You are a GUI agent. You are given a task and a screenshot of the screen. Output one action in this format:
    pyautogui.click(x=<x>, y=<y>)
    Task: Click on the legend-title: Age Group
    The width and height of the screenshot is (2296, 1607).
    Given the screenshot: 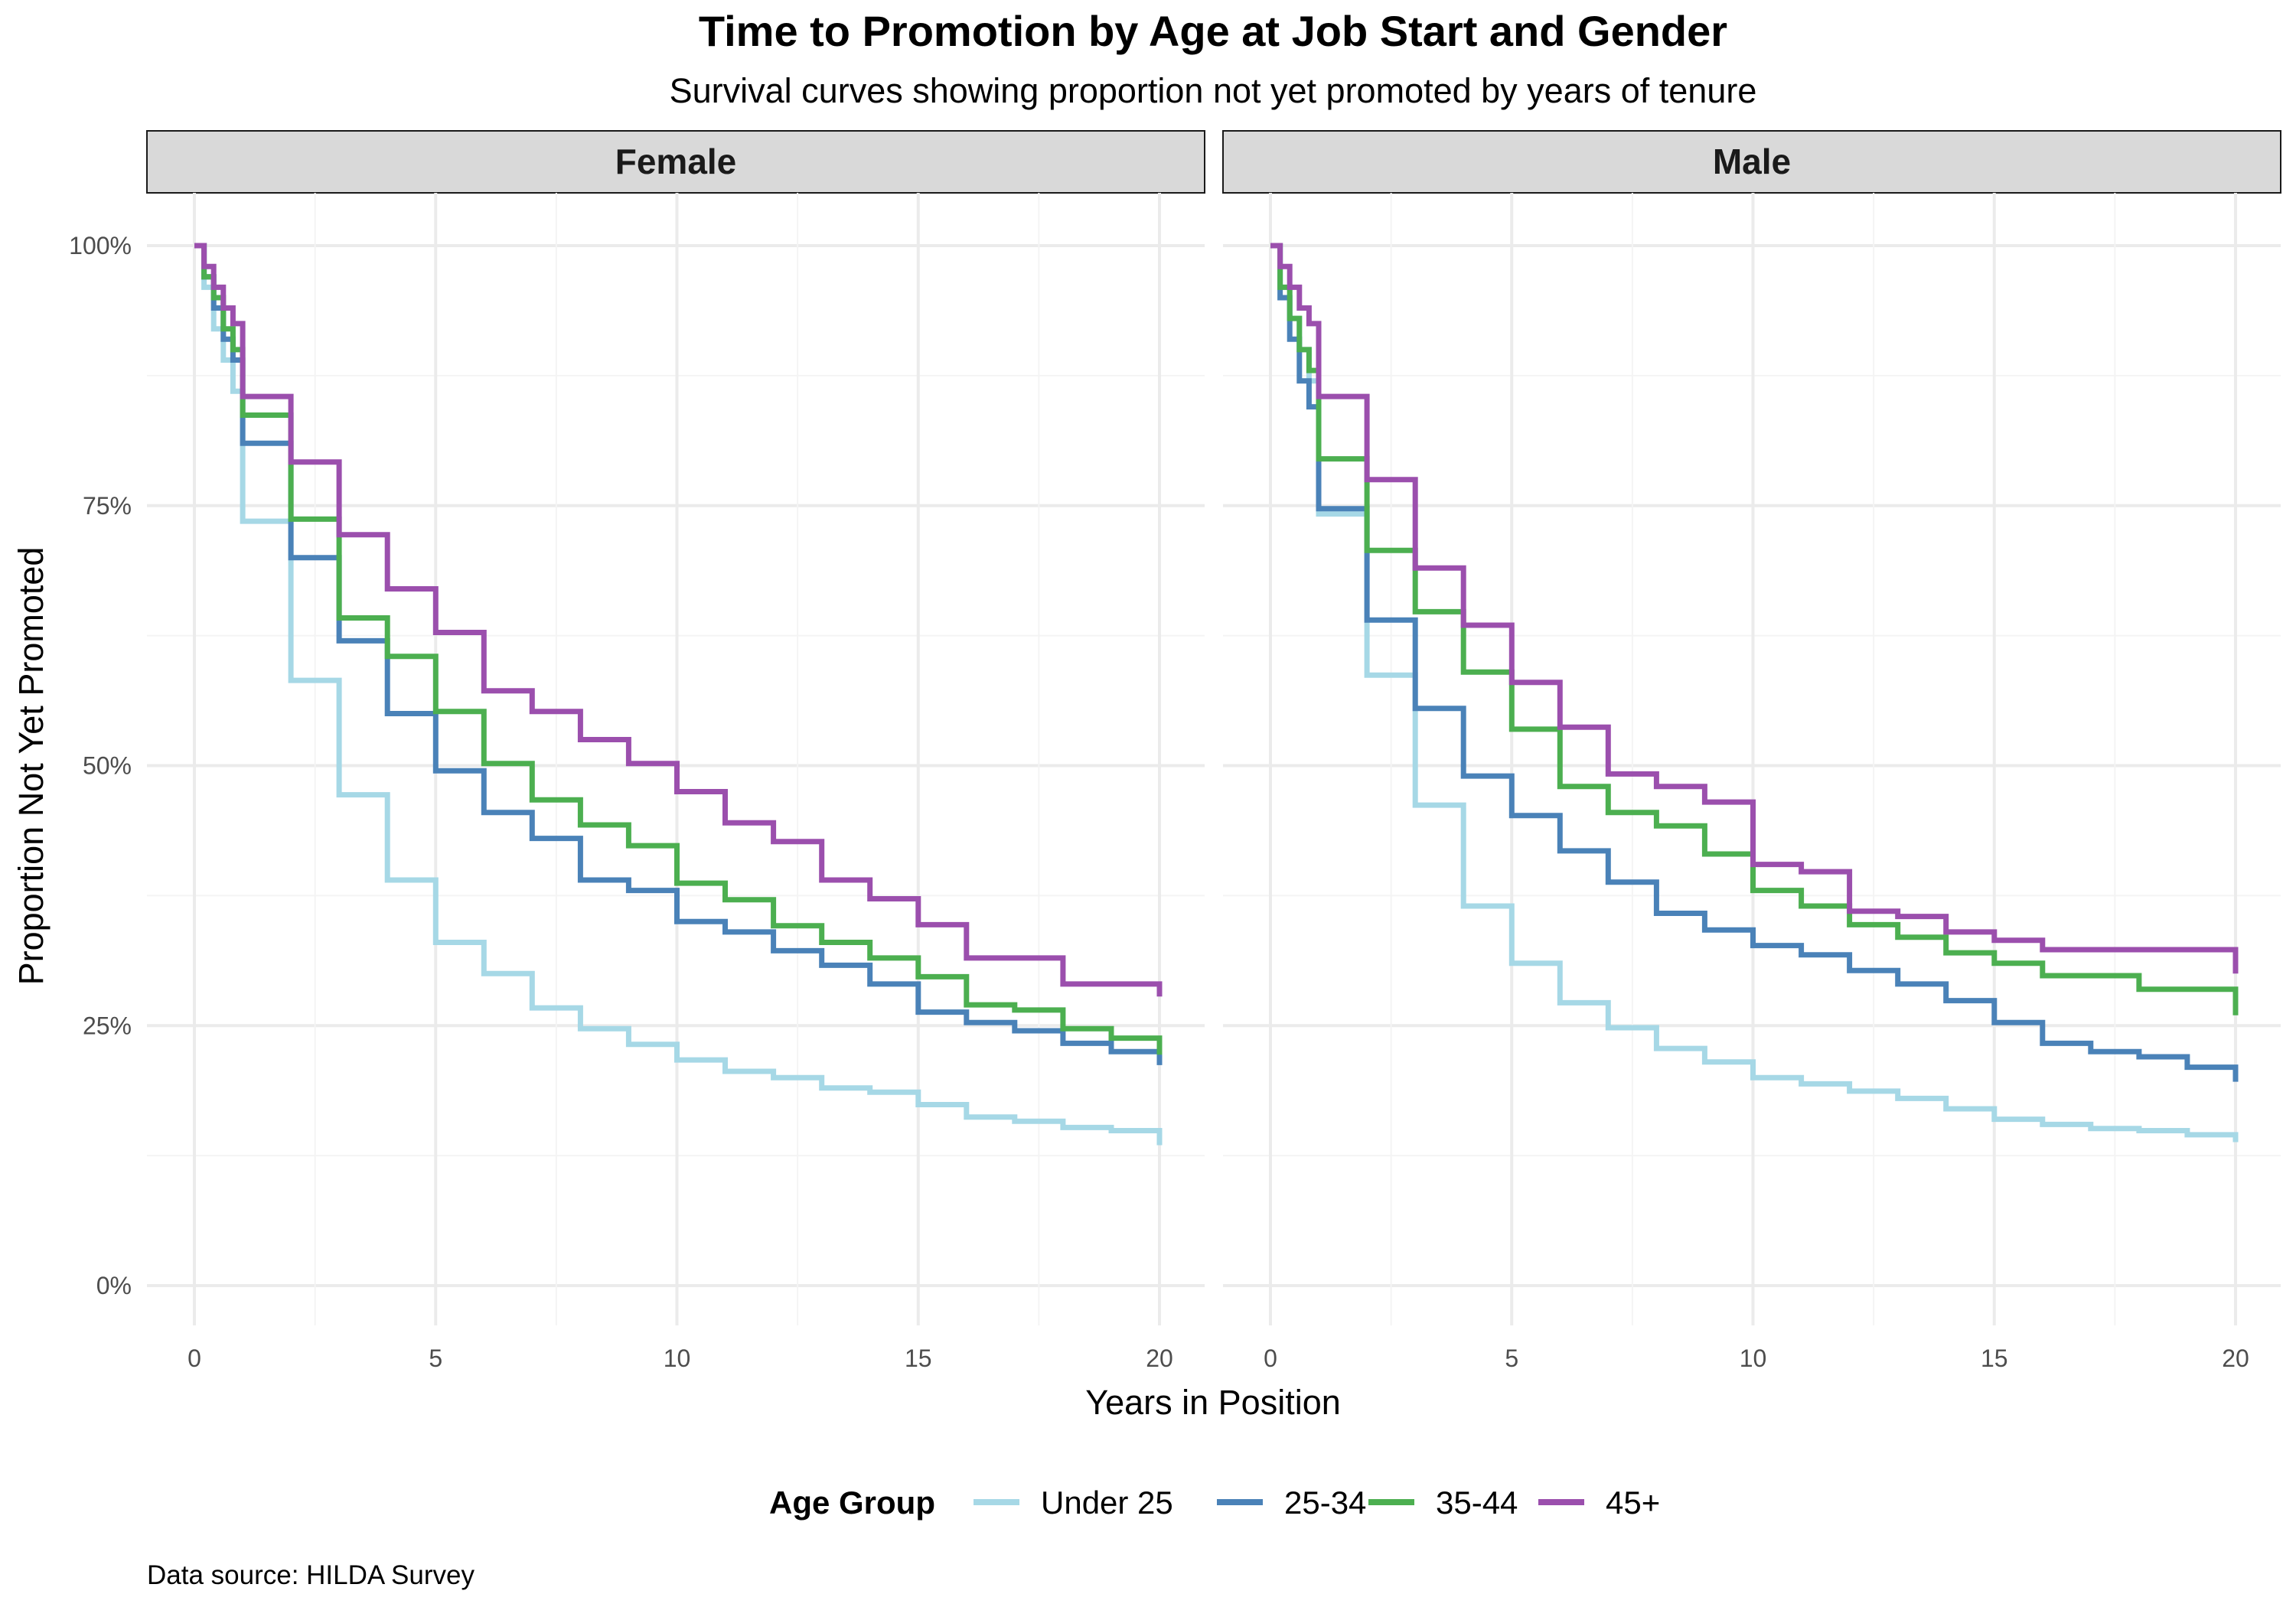 What is the action you would take?
    pyautogui.click(x=852, y=1503)
    